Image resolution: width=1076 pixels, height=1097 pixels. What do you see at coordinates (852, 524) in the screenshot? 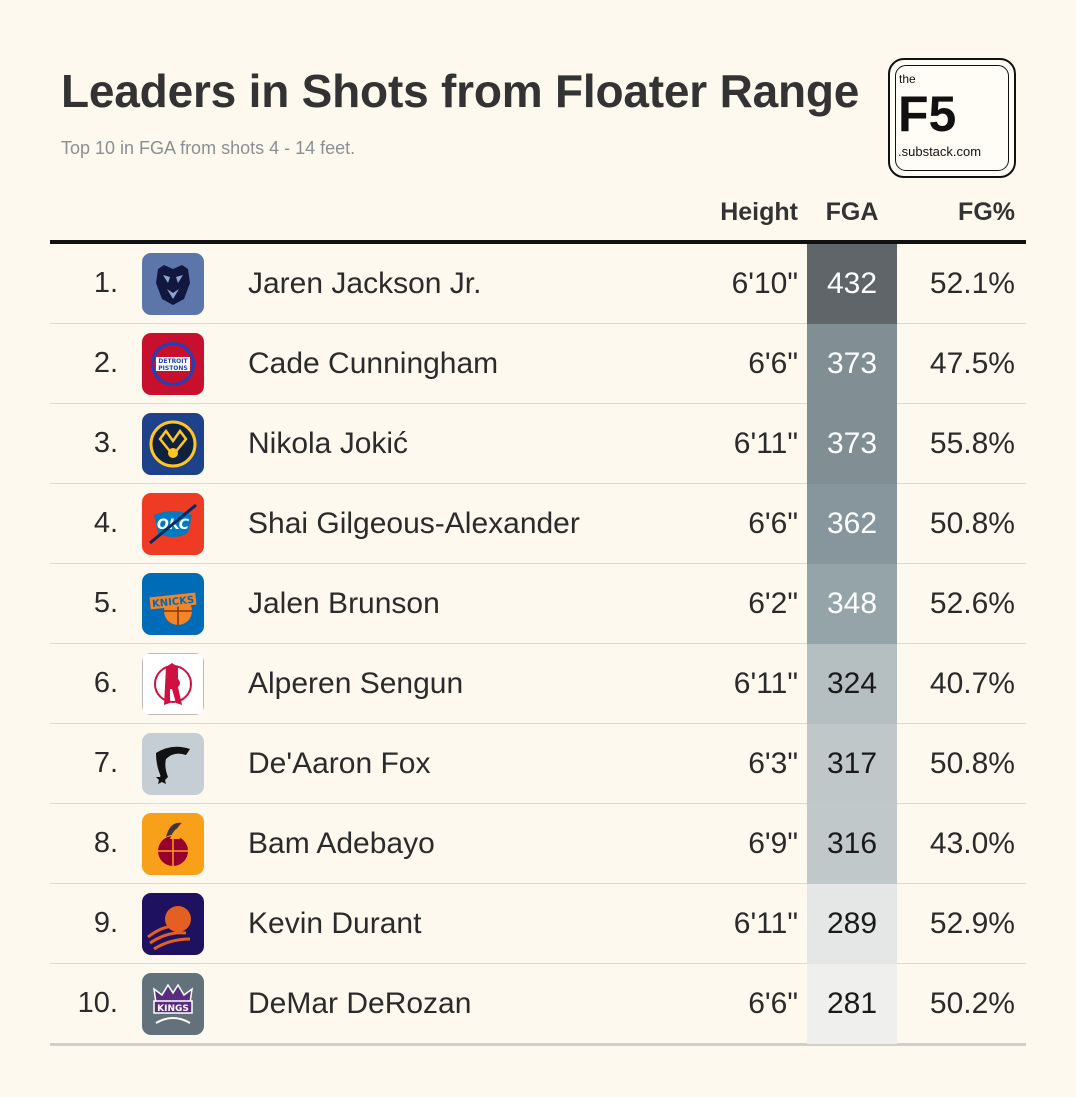
I see `fga-cell: 362` at bounding box center [852, 524].